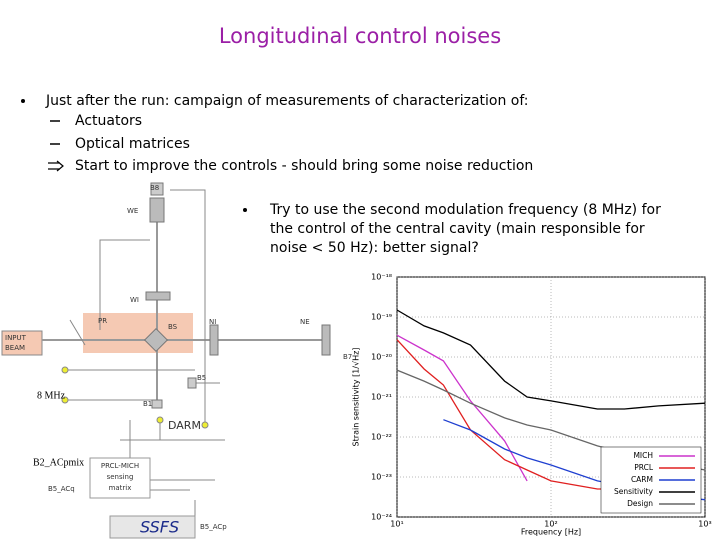 This screenshot has height=540, width=720. Describe the element at coordinates (120, 466) in the screenshot. I see `label: PRCL-MICH` at that location.